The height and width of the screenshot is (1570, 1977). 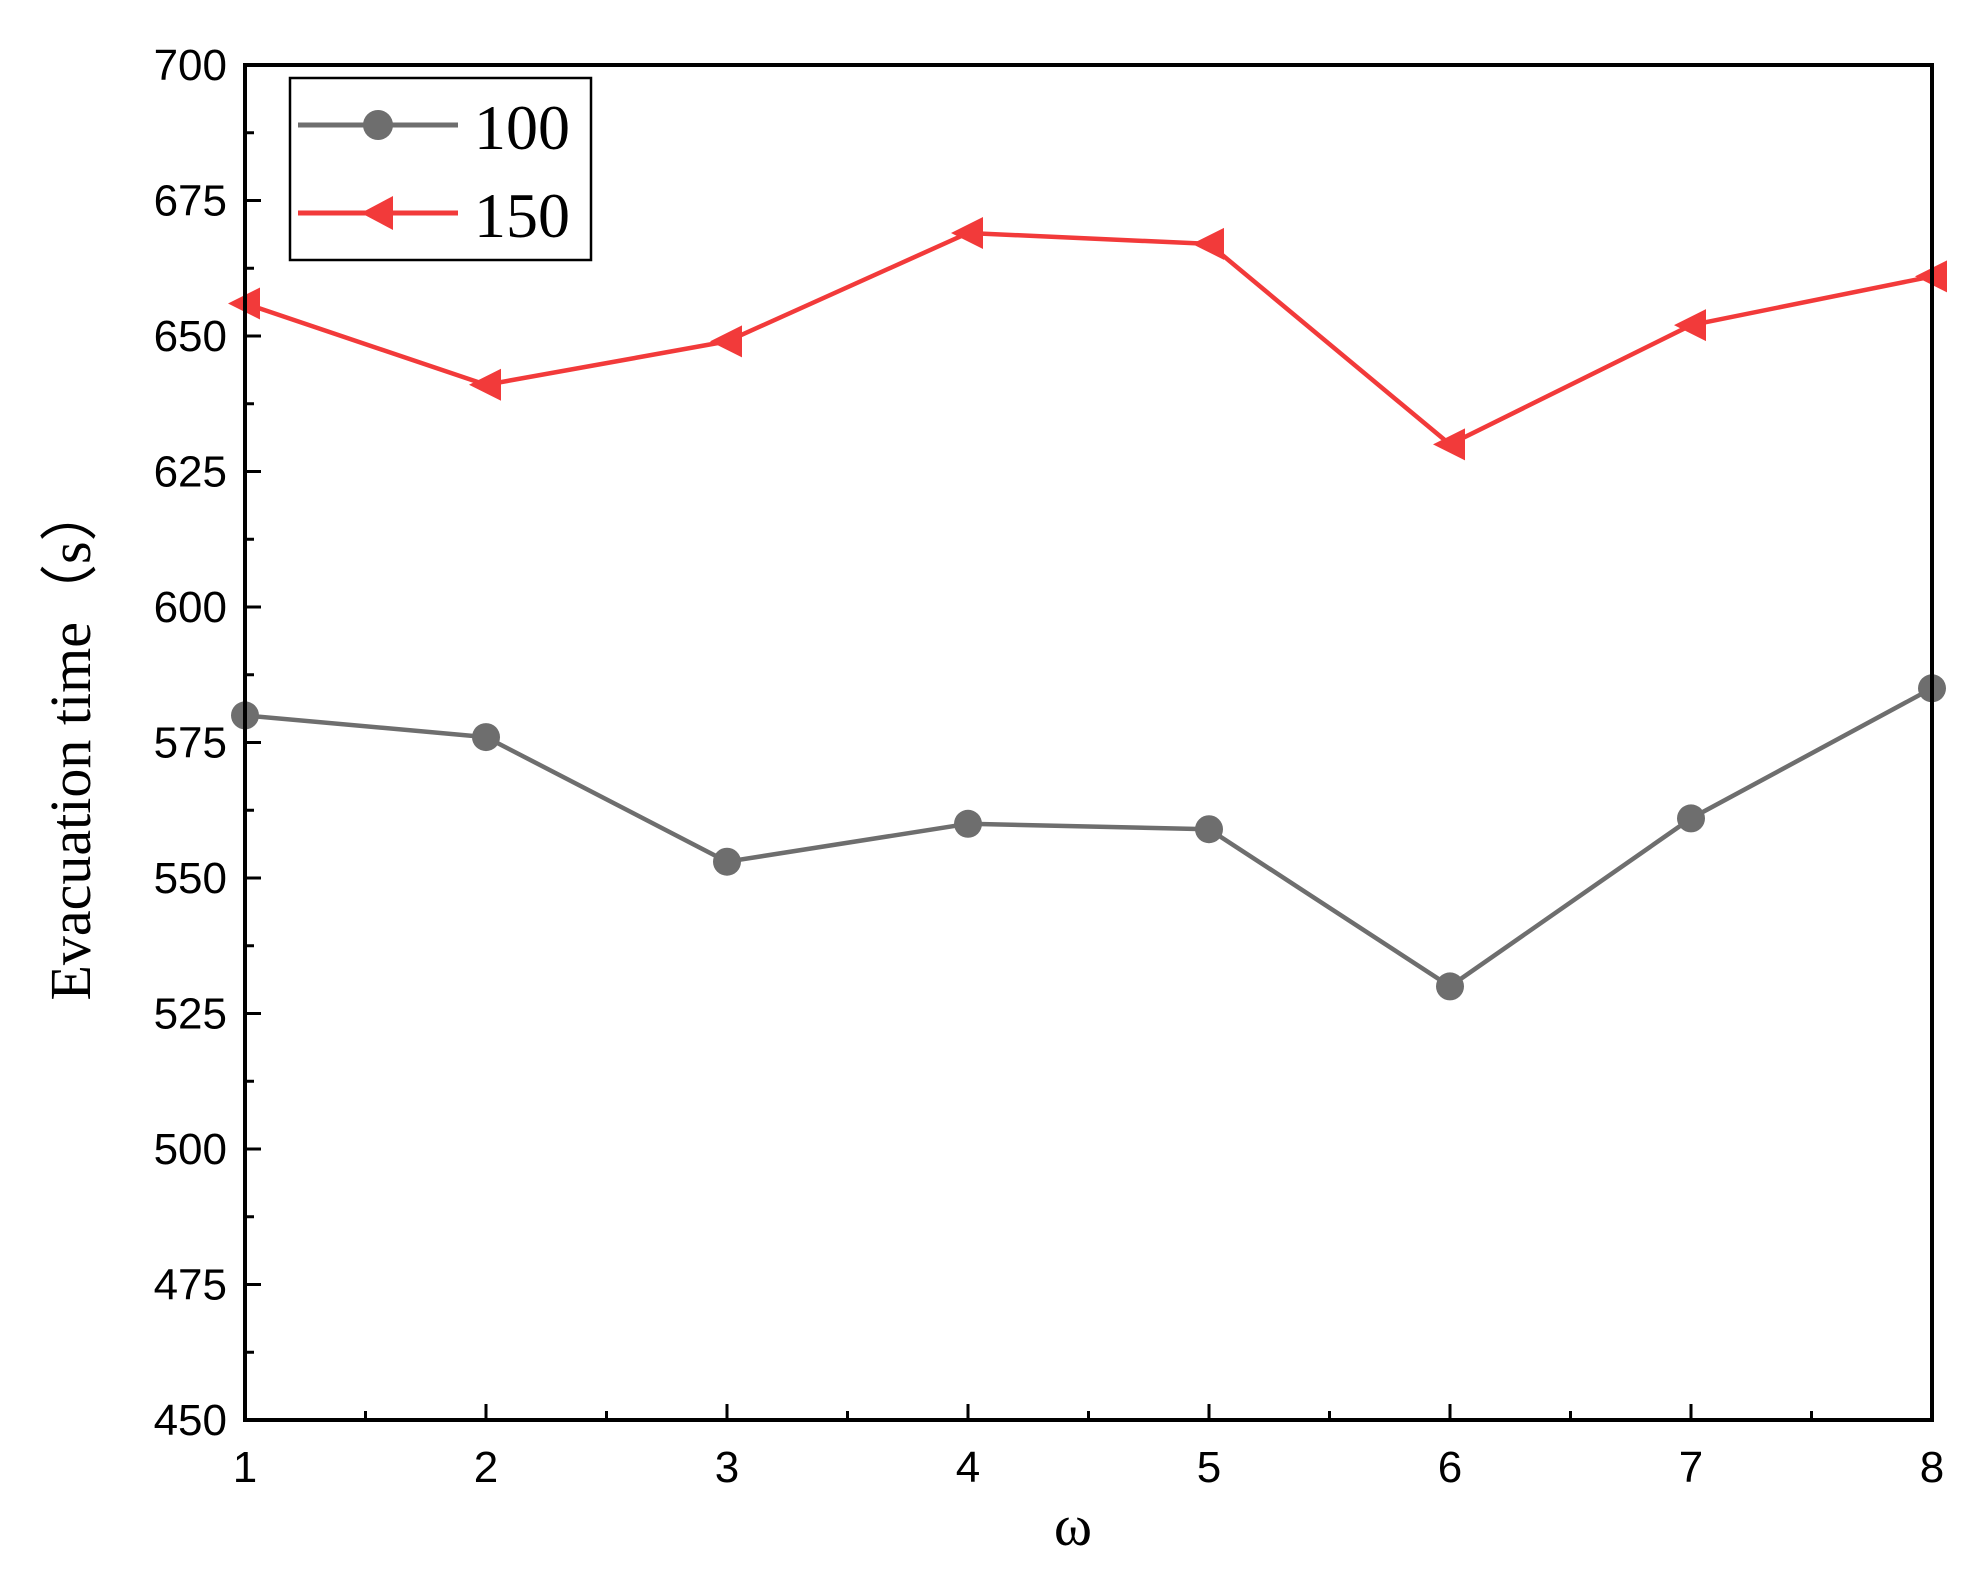 What do you see at coordinates (1209, 1467) in the screenshot?
I see `x-tick-label: 5` at bounding box center [1209, 1467].